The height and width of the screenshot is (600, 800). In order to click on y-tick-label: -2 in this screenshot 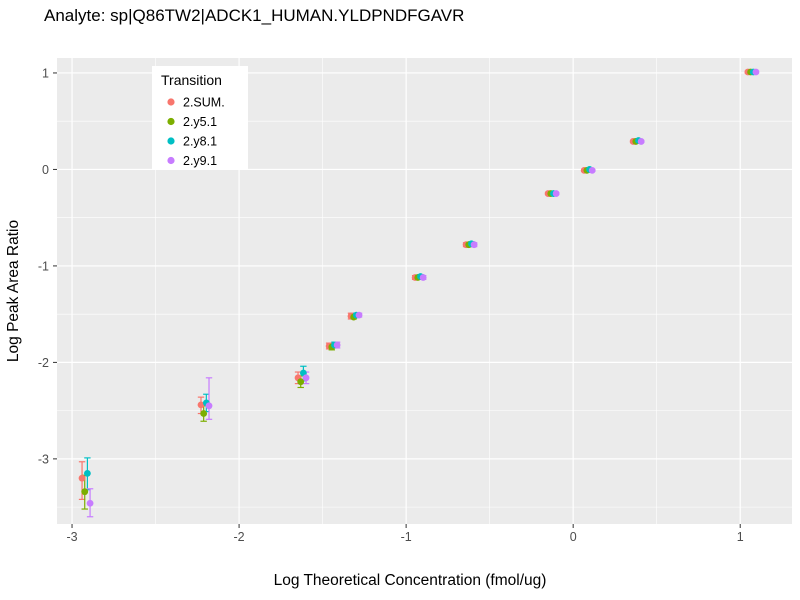, I will do `click(43, 363)`.